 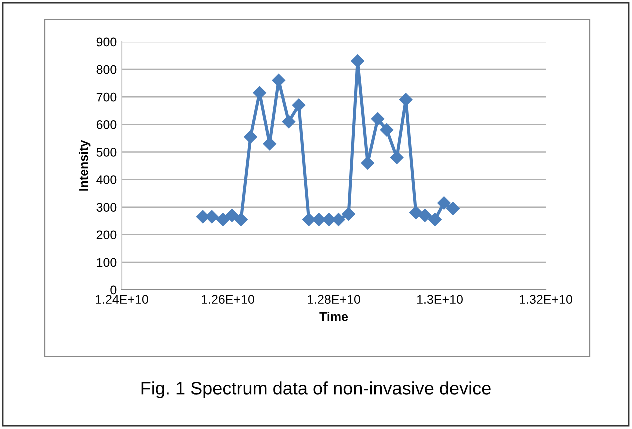 What do you see at coordinates (122, 299) in the screenshot?
I see `x-tick-label: 1.24E+10` at bounding box center [122, 299].